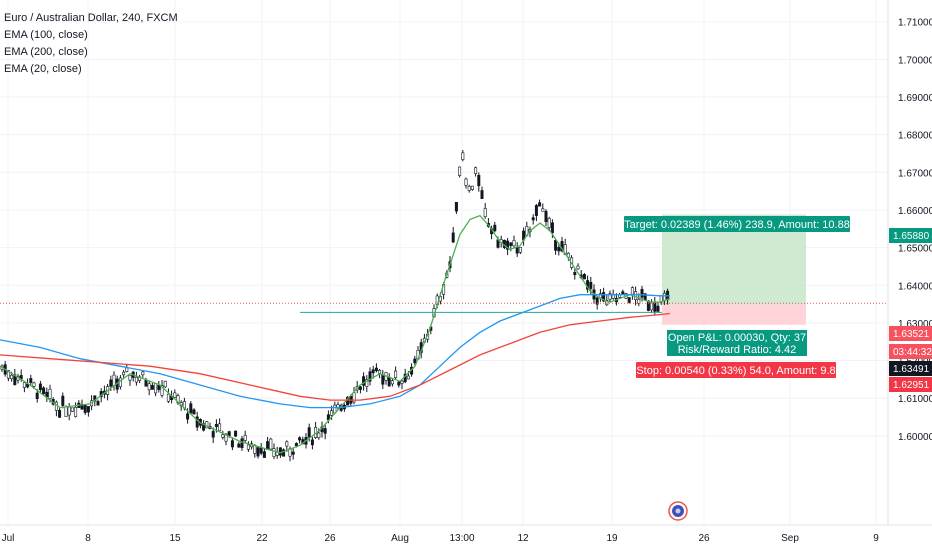 Image resolution: width=932 pixels, height=550 pixels. Describe the element at coordinates (910, 310) in the screenshot. I see `price-labels: 1.65880 1.63521 03:44:32 1.63491 1.62951` at that location.